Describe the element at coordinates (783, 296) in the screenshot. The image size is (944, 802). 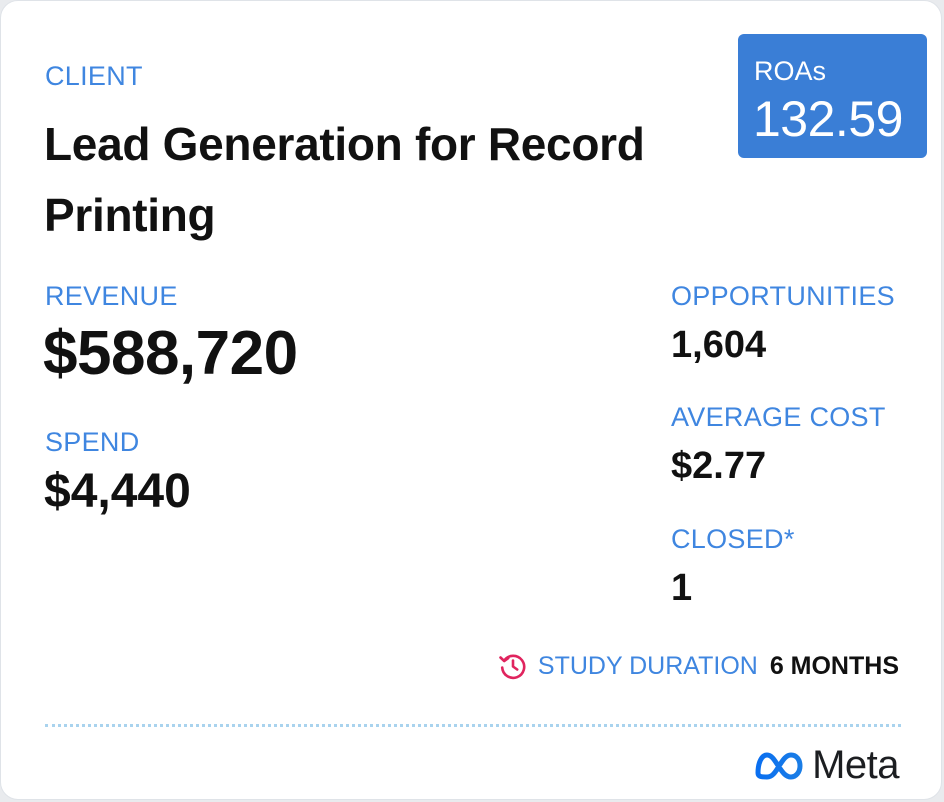
I see `opportunities-label: OPPORTUNITIES` at that location.